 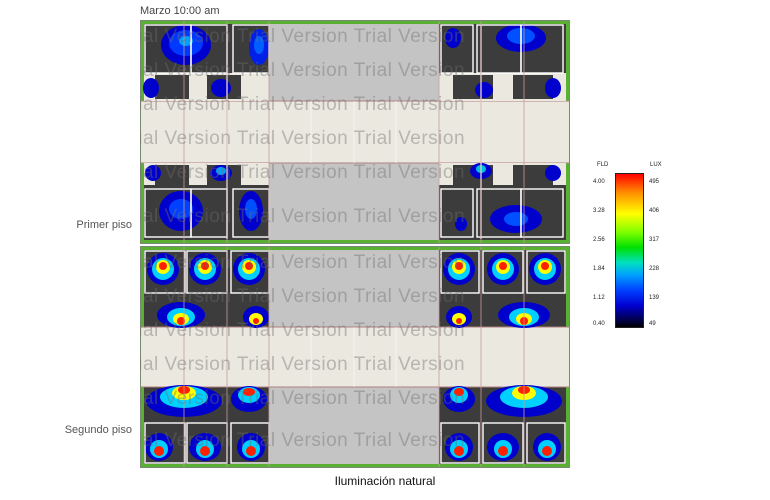 What do you see at coordinates (599, 211) in the screenshot?
I see `legend-fld-tick: 3.28` at bounding box center [599, 211].